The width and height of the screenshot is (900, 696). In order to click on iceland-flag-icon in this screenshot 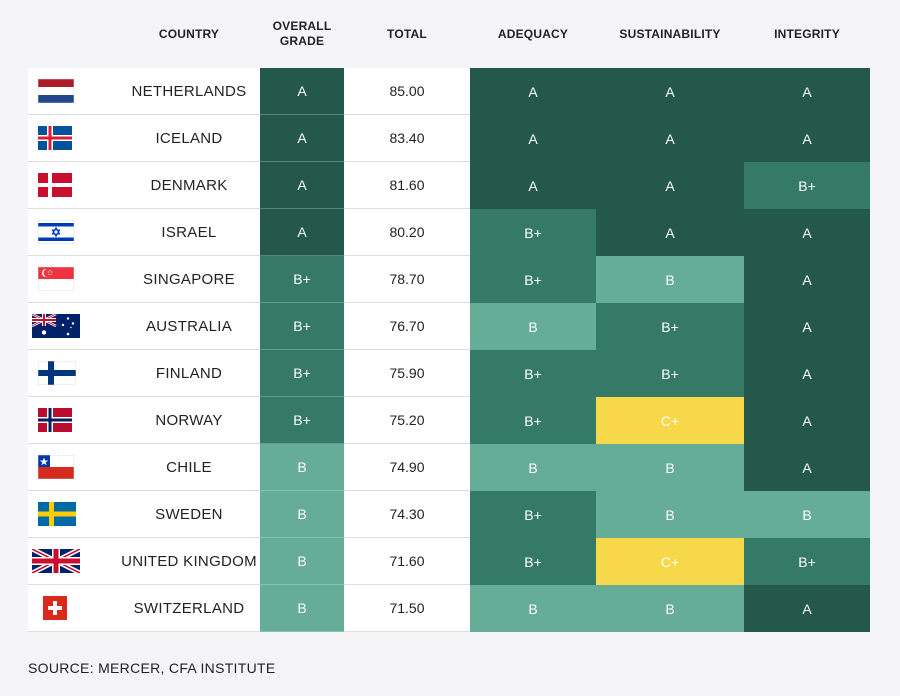, I will do `click(55, 138)`.